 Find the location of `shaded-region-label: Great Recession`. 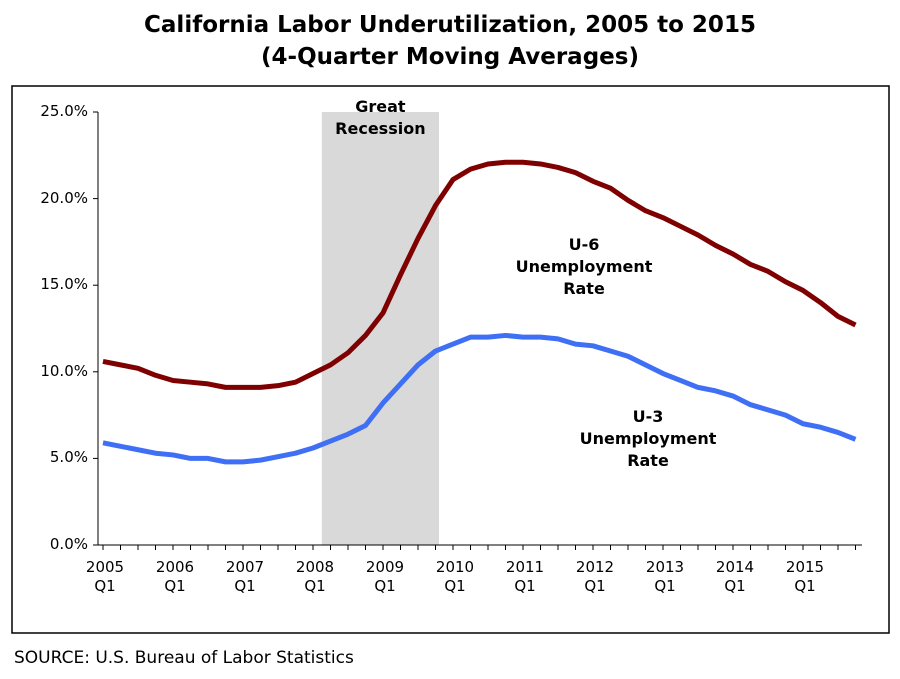

shaded-region-label: Great Recession is located at coordinates (380, 117).